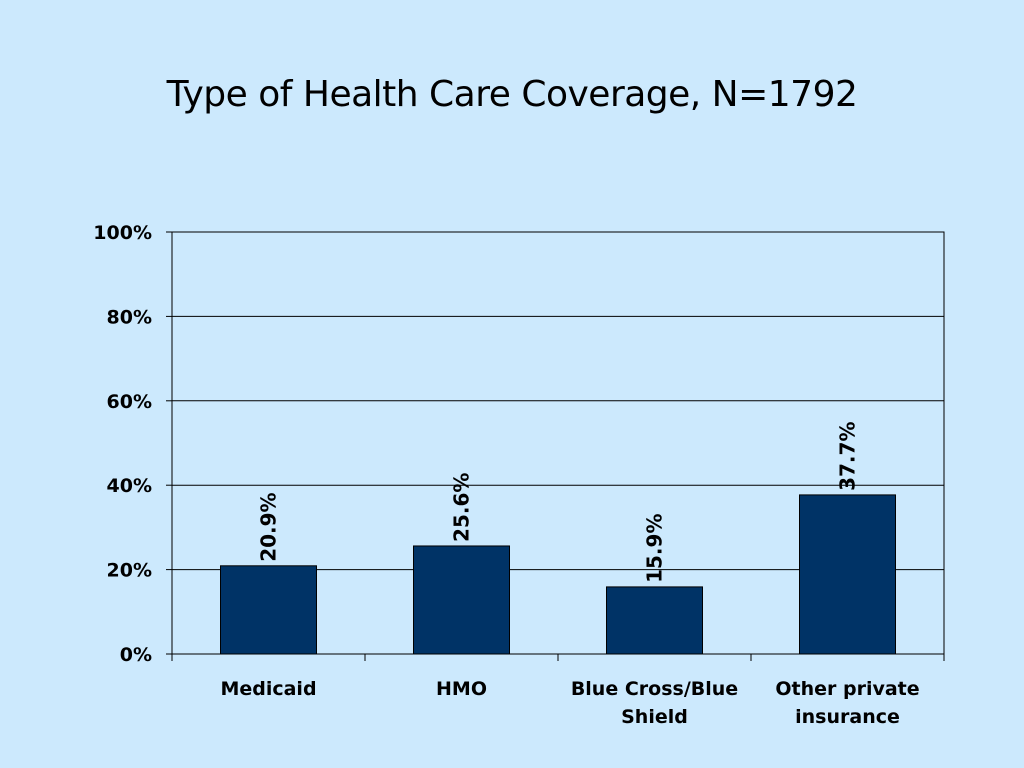  What do you see at coordinates (129, 402) in the screenshot?
I see `y-tick-label: 60%` at bounding box center [129, 402].